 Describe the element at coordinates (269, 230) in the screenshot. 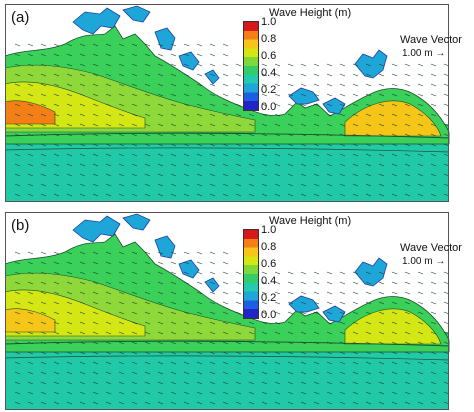

I see `tick-label: 1.0` at that location.